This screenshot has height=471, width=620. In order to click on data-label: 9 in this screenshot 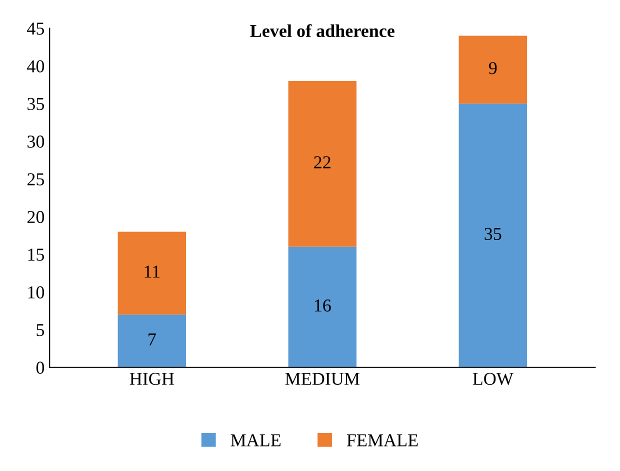, I will do `click(492, 68)`.